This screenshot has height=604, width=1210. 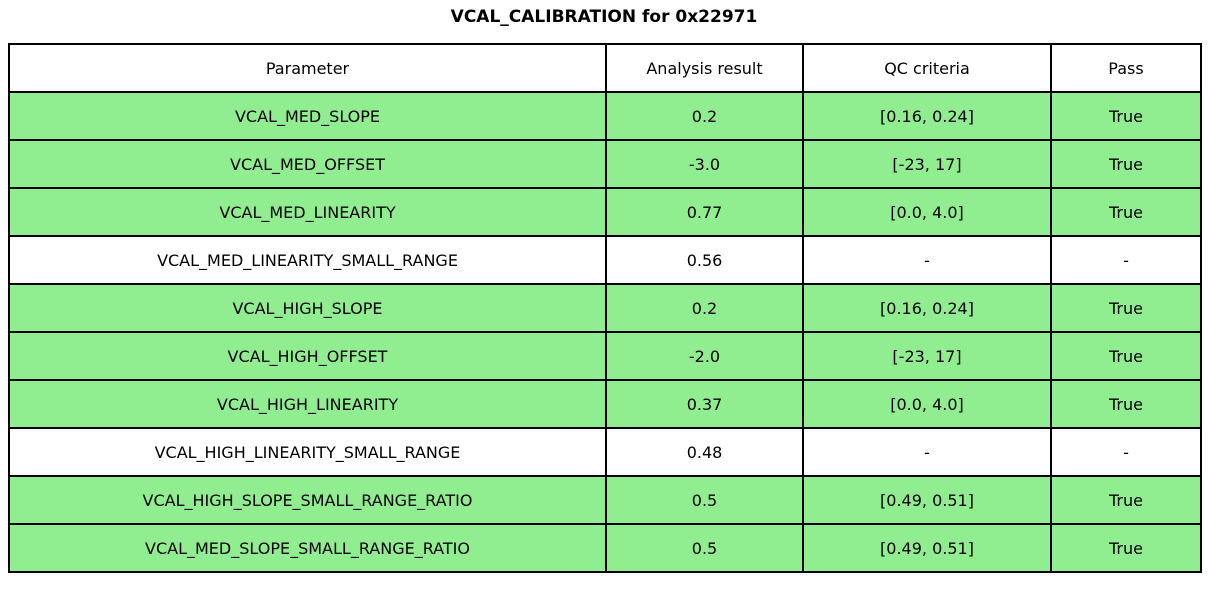 What do you see at coordinates (307, 500) in the screenshot?
I see `parameter-cell: VCAL_HIGH_SLOPE_SMALL_RANGE_RATIO` at bounding box center [307, 500].